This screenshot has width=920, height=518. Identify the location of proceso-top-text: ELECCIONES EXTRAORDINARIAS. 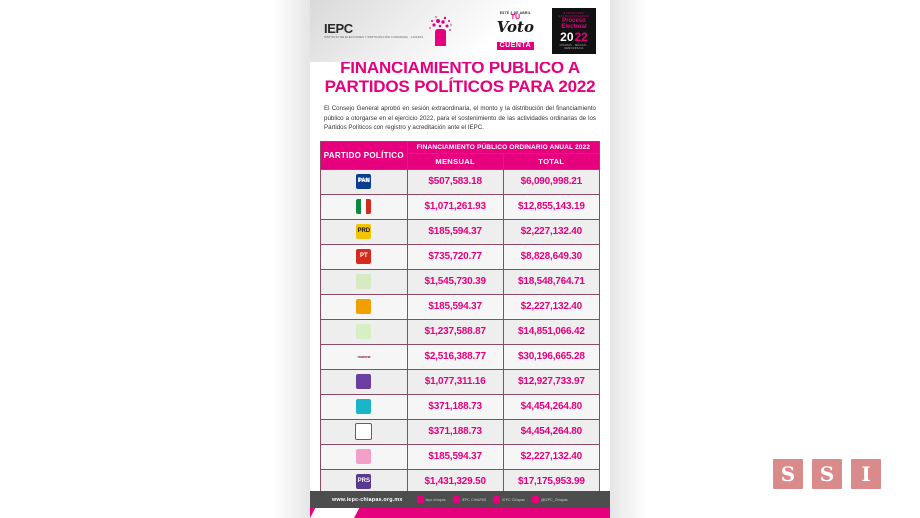
(574, 15).